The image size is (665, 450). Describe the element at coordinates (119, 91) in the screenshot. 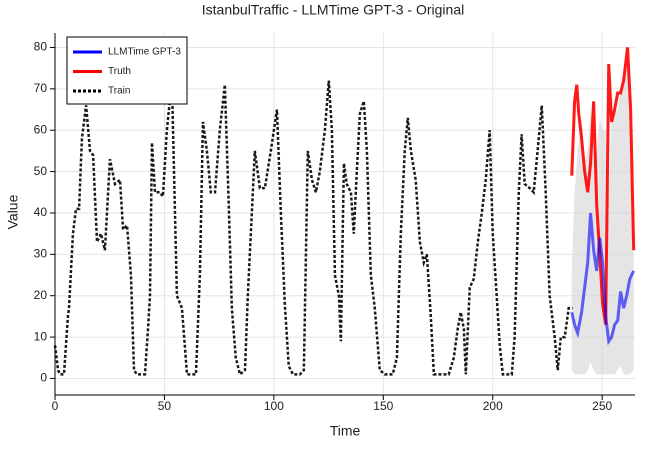

I see `legend-label: Train` at that location.